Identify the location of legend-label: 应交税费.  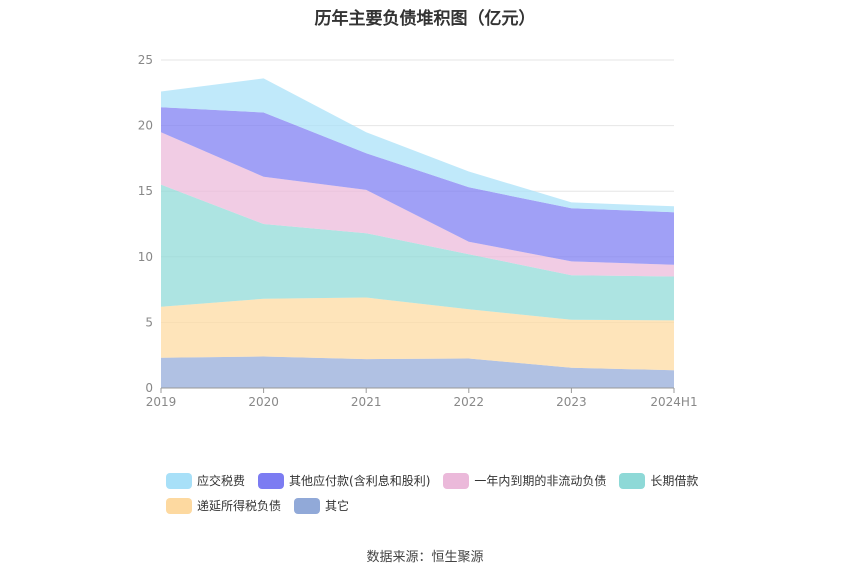
(221, 481).